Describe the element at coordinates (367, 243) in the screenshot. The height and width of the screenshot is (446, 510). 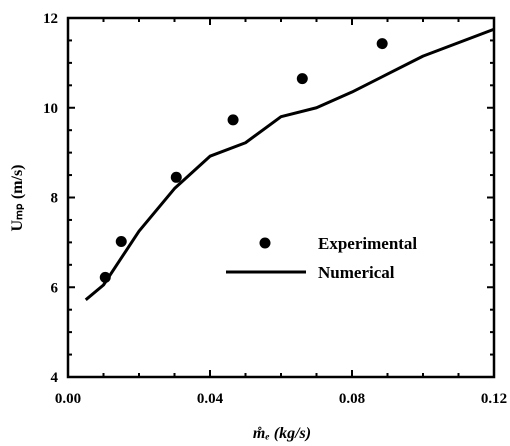
I see `legend-experimental-label: Experimental` at that location.